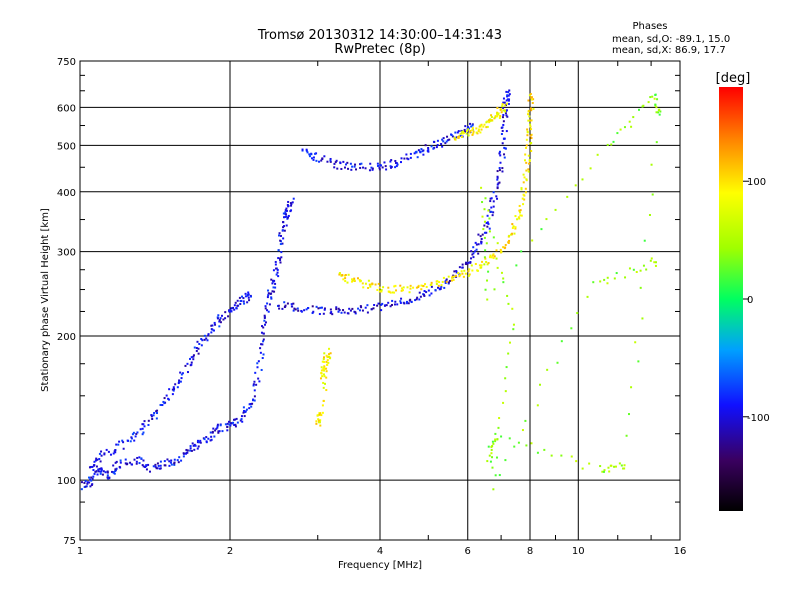 The width and height of the screenshot is (800, 600). I want to click on stats-line-x: mean, sd,X: 86.9, 17.7, so click(669, 50).